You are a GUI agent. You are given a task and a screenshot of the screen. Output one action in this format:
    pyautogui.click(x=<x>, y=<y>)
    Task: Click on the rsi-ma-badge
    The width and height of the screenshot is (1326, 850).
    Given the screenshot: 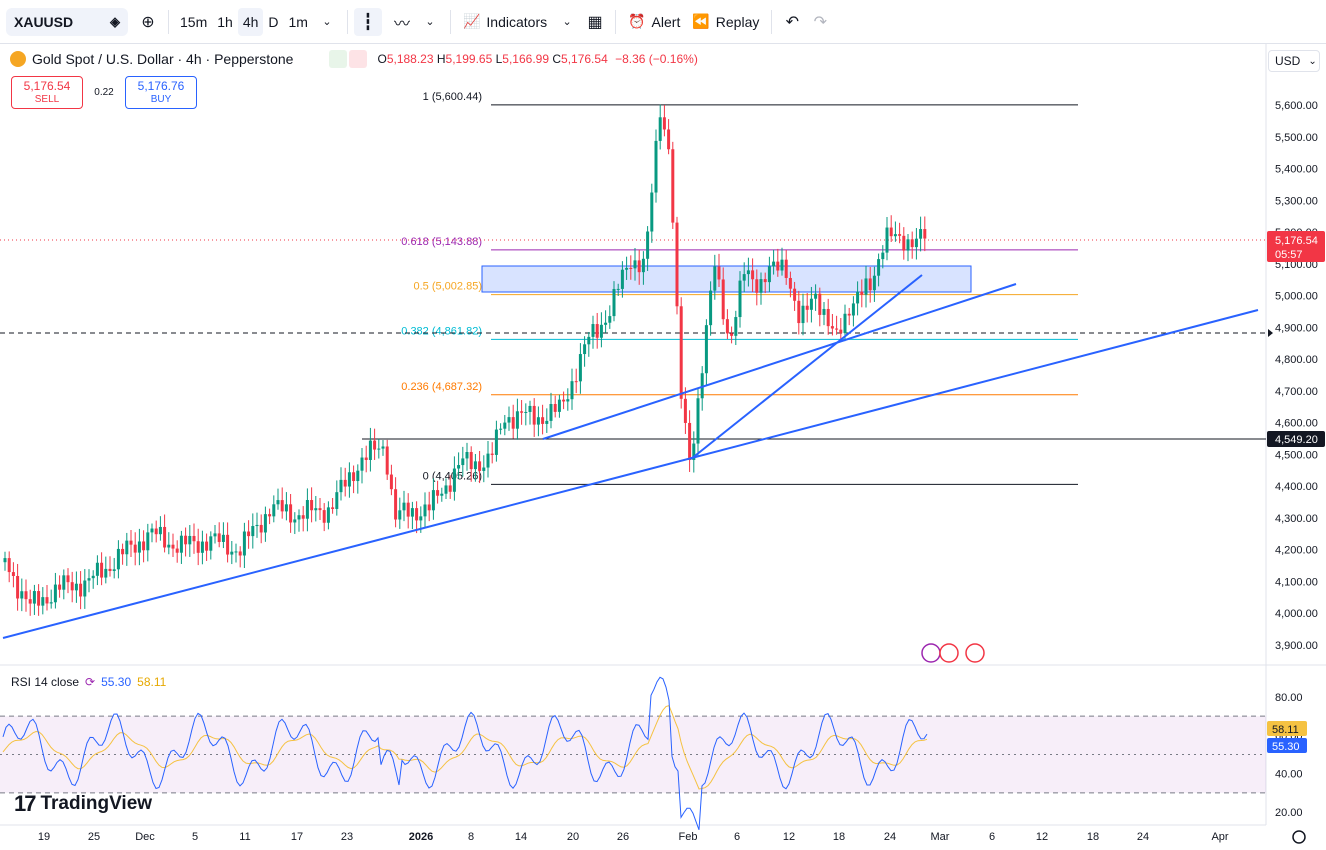 What is the action you would take?
    pyautogui.click(x=1287, y=728)
    